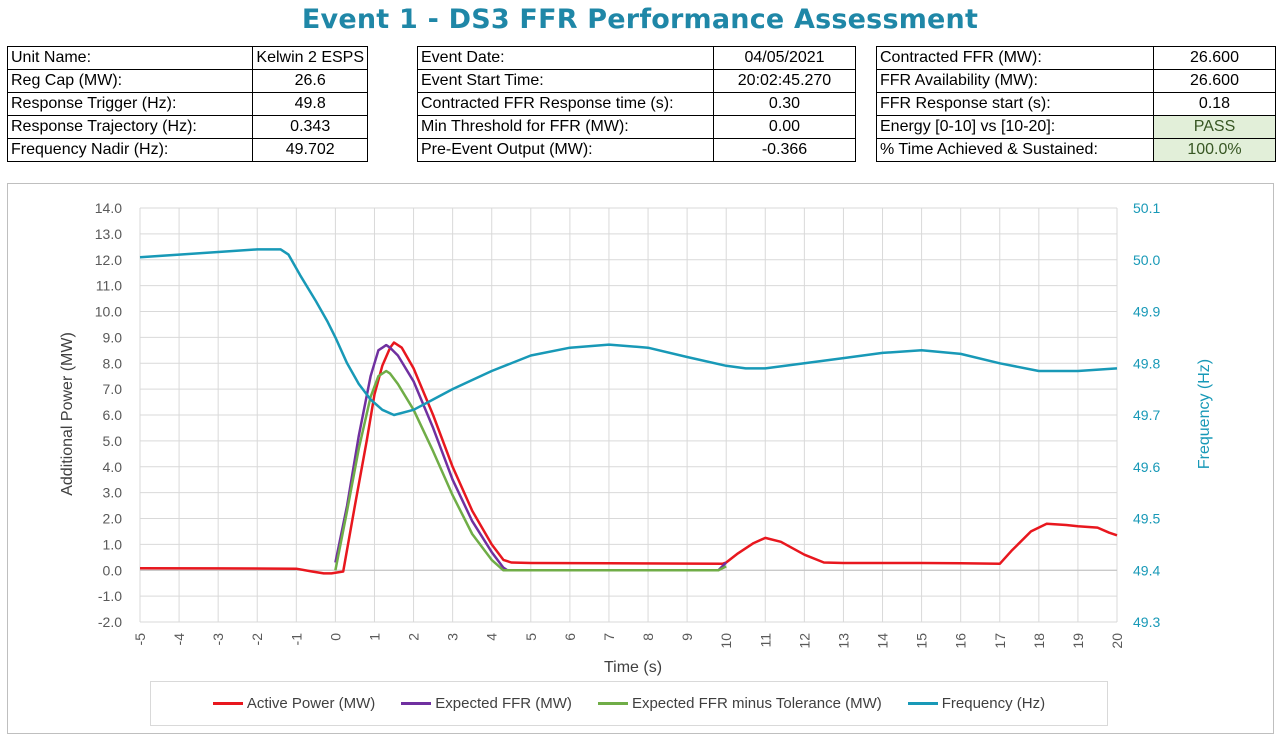 The width and height of the screenshot is (1280, 739). Describe the element at coordinates (113, 544) in the screenshot. I see `y-tick-label: 1.0` at that location.